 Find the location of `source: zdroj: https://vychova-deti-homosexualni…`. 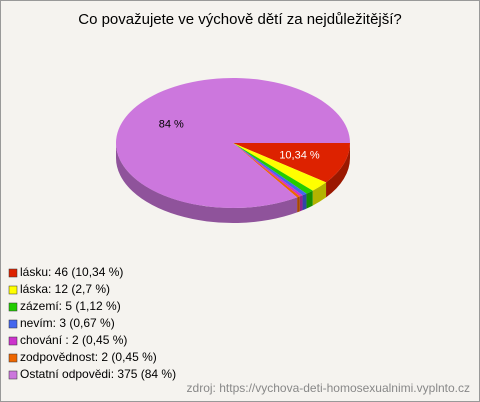

source: zdroj: https://vychova-deti-homosexualni… is located at coordinates (328, 388).